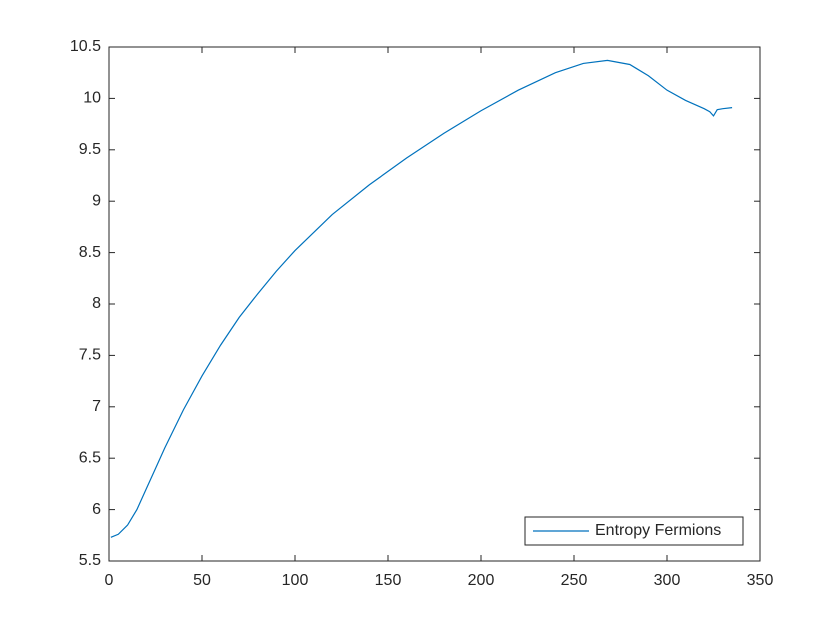 Image resolution: width=840 pixels, height=630 pixels. I want to click on y-tick-label: 9, so click(96, 200).